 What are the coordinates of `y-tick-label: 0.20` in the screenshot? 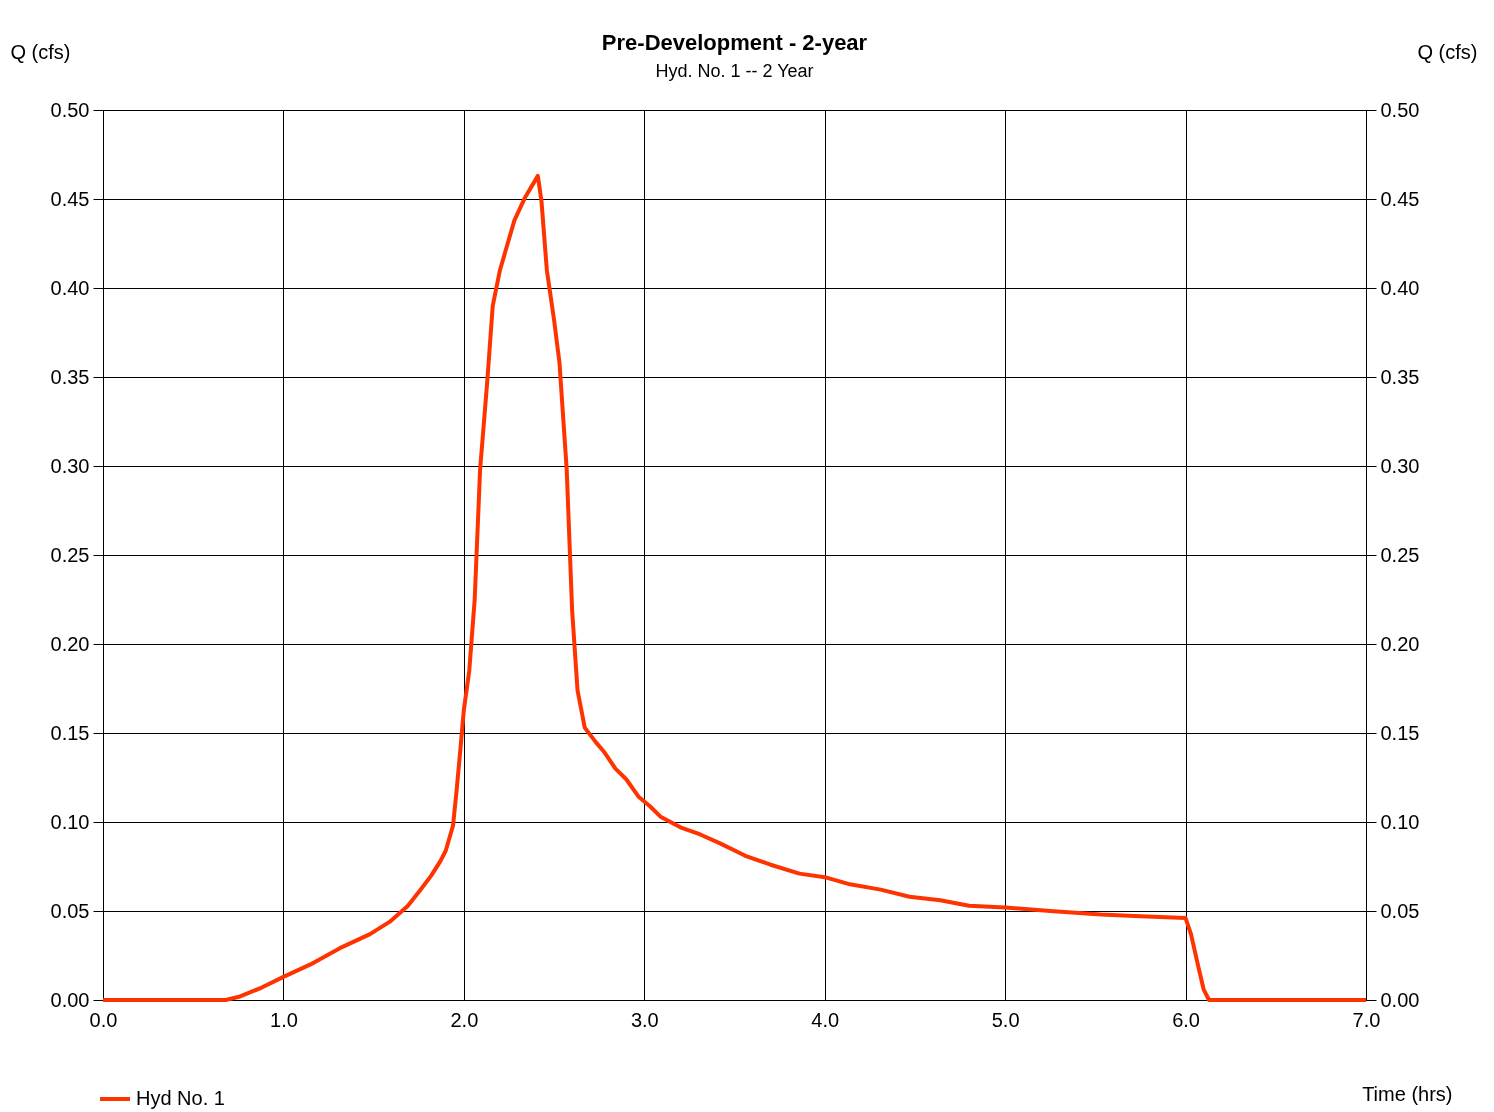 It's located at (70, 643).